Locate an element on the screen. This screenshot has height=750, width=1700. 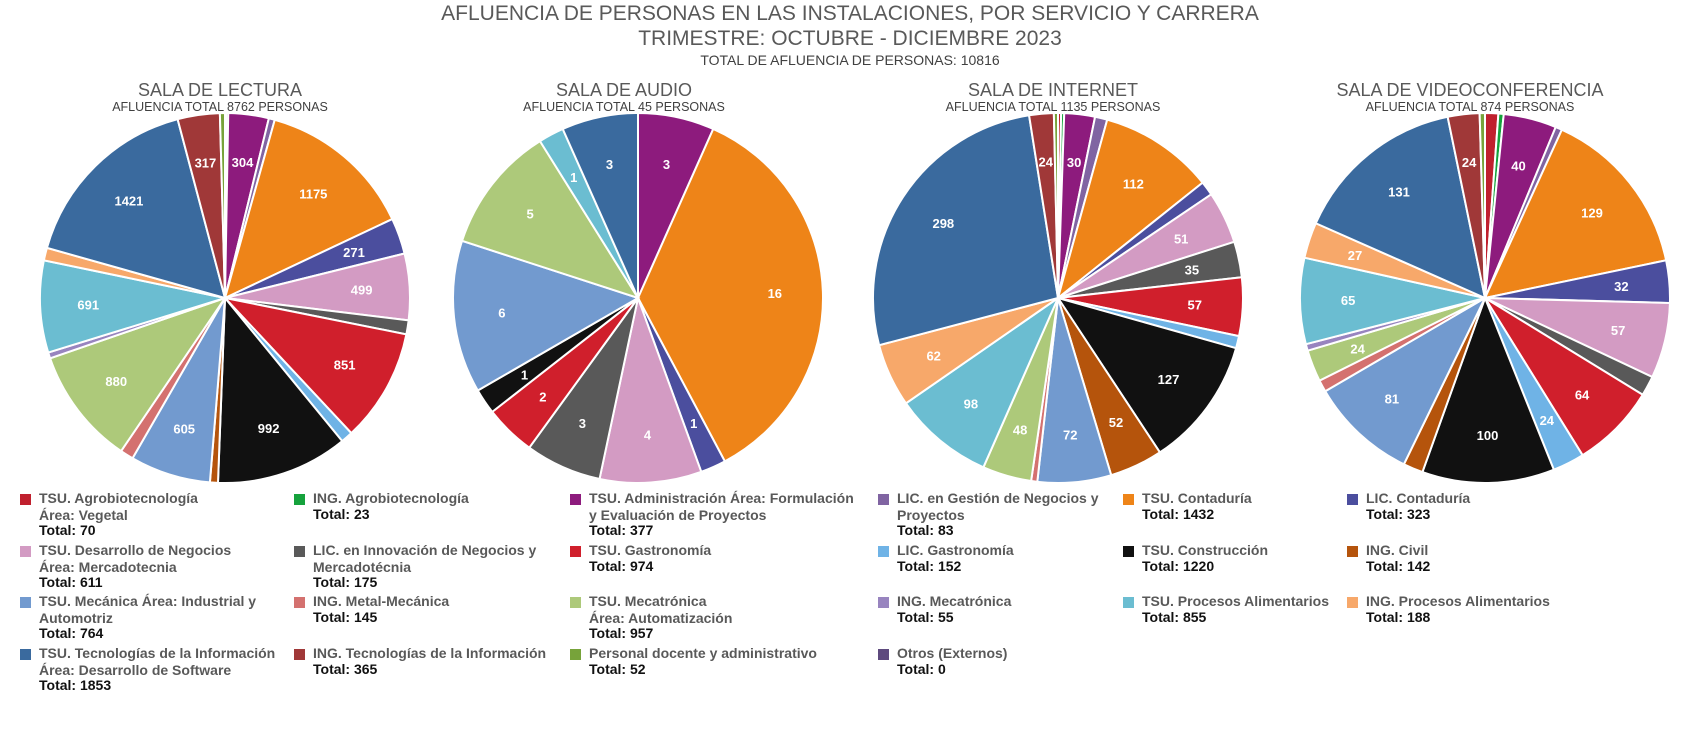
legend-total: Total: 957 is located at coordinates (621, 633).